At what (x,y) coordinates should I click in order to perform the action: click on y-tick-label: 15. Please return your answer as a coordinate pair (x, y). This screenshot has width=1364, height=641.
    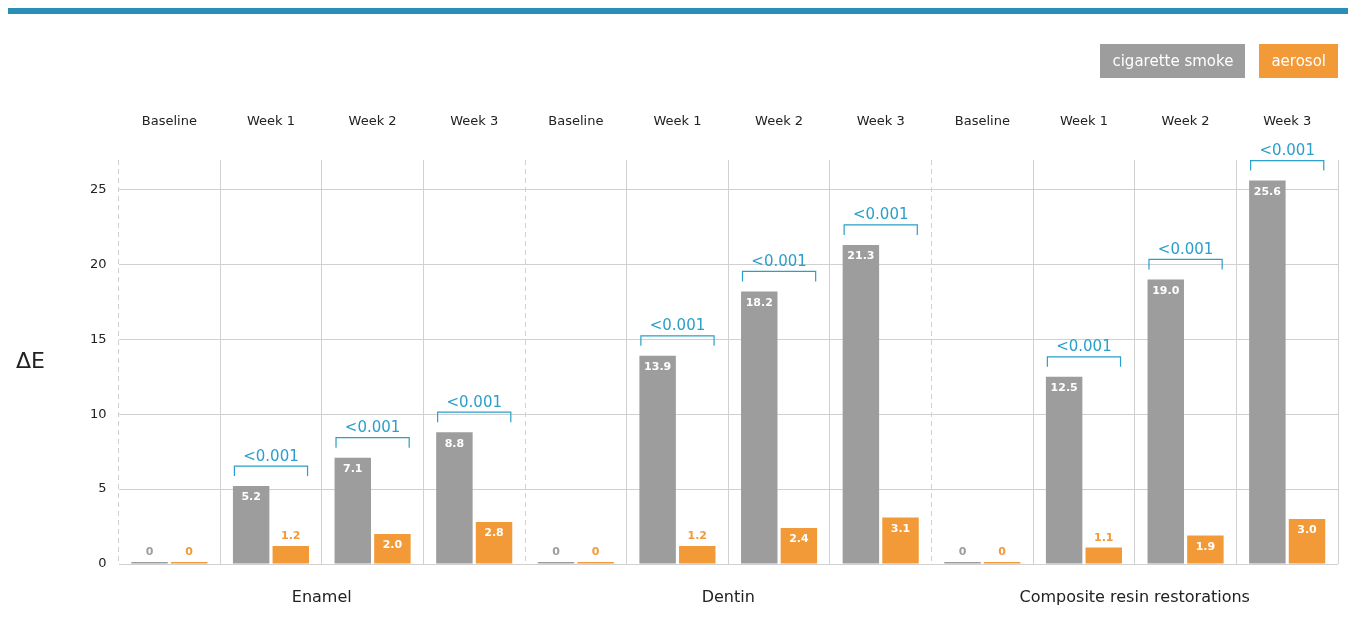
    Looking at the image, I should click on (98, 338).